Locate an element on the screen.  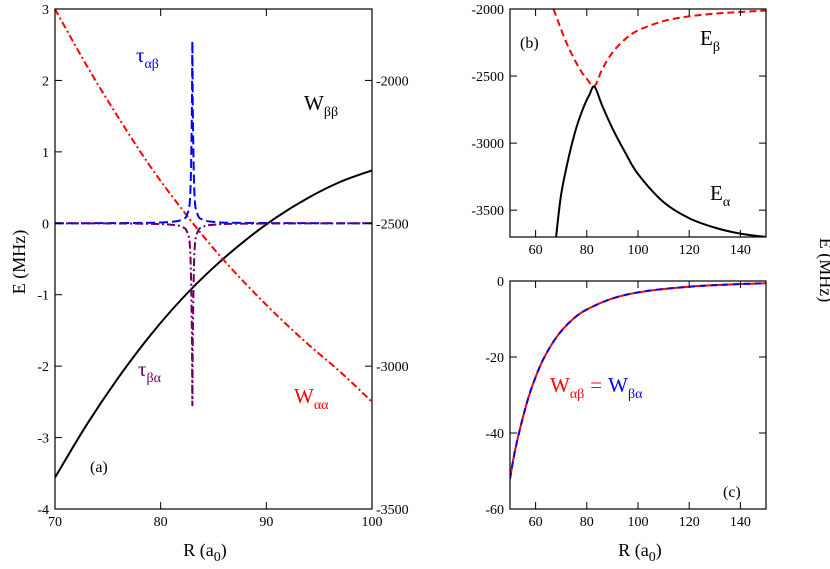
ytick-label-a-4: 0 is located at coordinates (45, 224).